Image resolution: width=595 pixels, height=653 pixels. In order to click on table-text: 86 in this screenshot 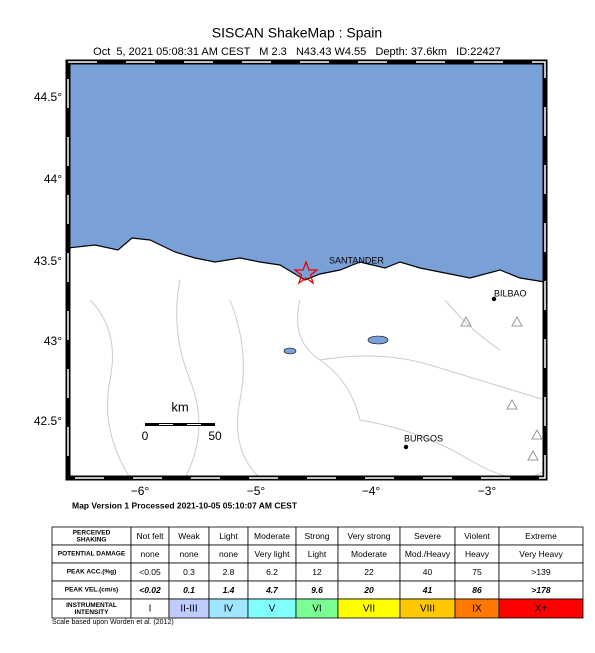, I will do `click(477, 590)`.